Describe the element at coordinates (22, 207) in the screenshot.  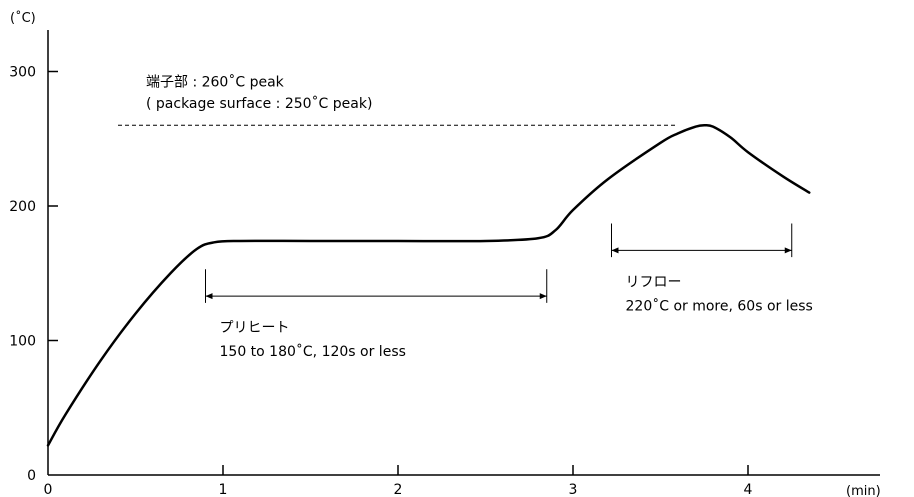
I see `y-tick-label-200: 200` at that location.